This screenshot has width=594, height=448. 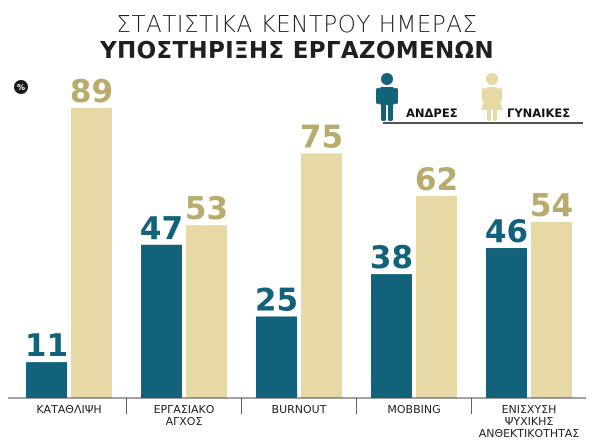 I want to click on value-label-women-2: 75, so click(x=321, y=138).